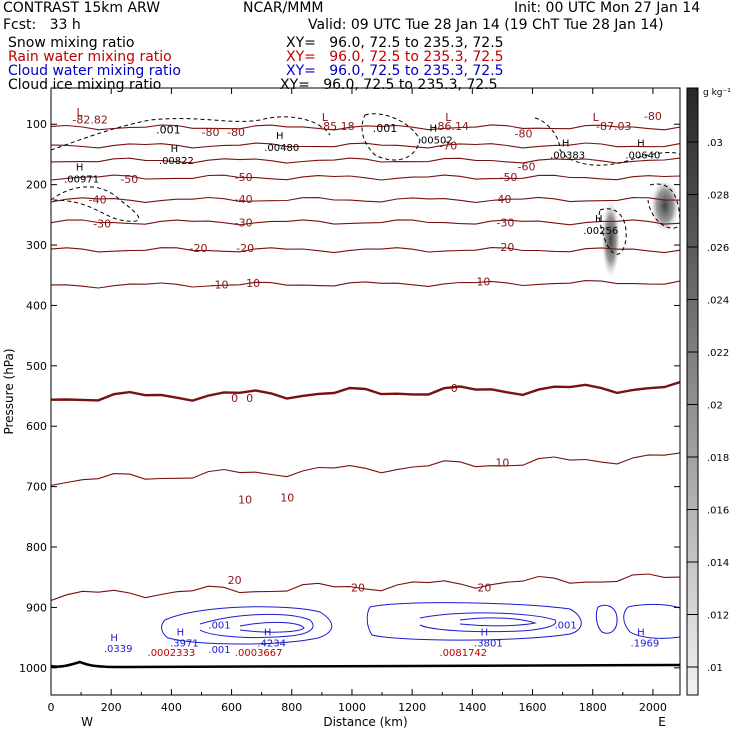 This screenshot has height=740, width=740. Describe the element at coordinates (662, 722) in the screenshot. I see `east-label: E` at that location.